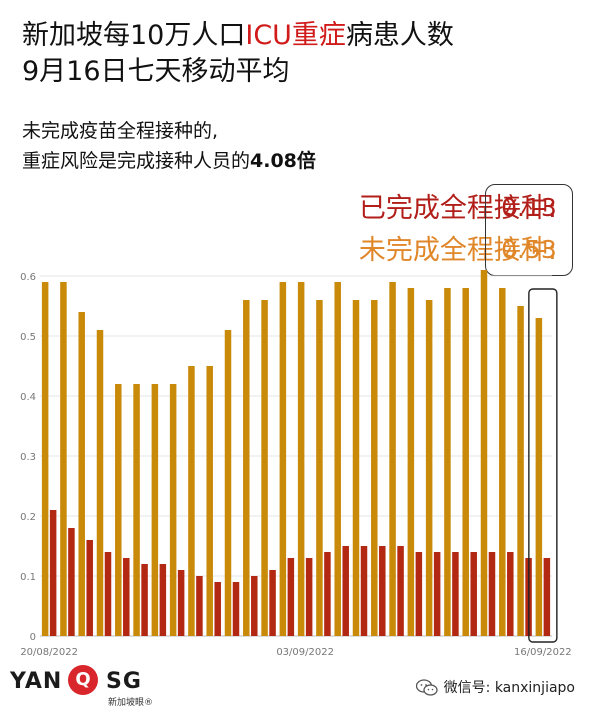  What do you see at coordinates (529, 249) in the screenshot?
I see `legend-unvaccinated-value: 0.53` at bounding box center [529, 249].